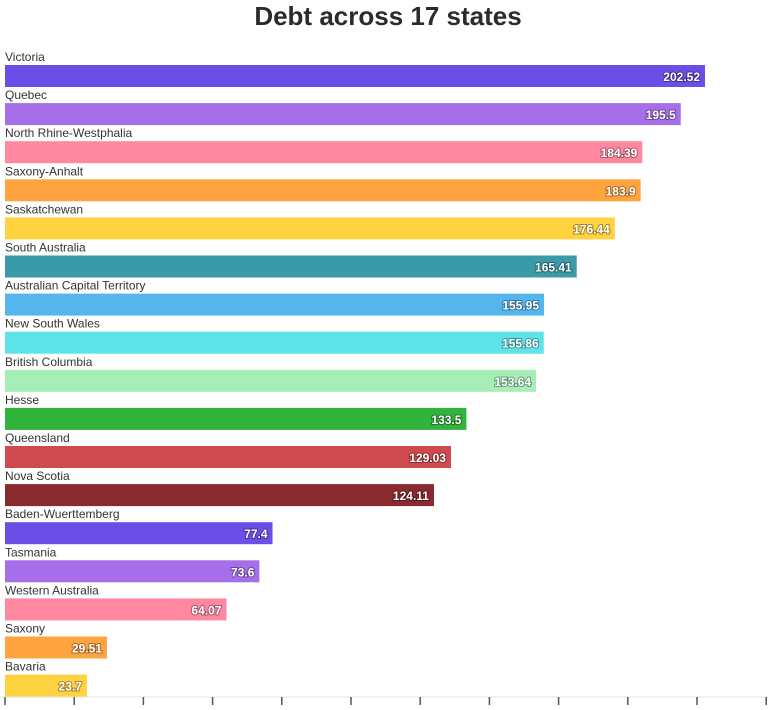 Image resolution: width=768 pixels, height=710 pixels. I want to click on category-label: Hesse, so click(22, 400).